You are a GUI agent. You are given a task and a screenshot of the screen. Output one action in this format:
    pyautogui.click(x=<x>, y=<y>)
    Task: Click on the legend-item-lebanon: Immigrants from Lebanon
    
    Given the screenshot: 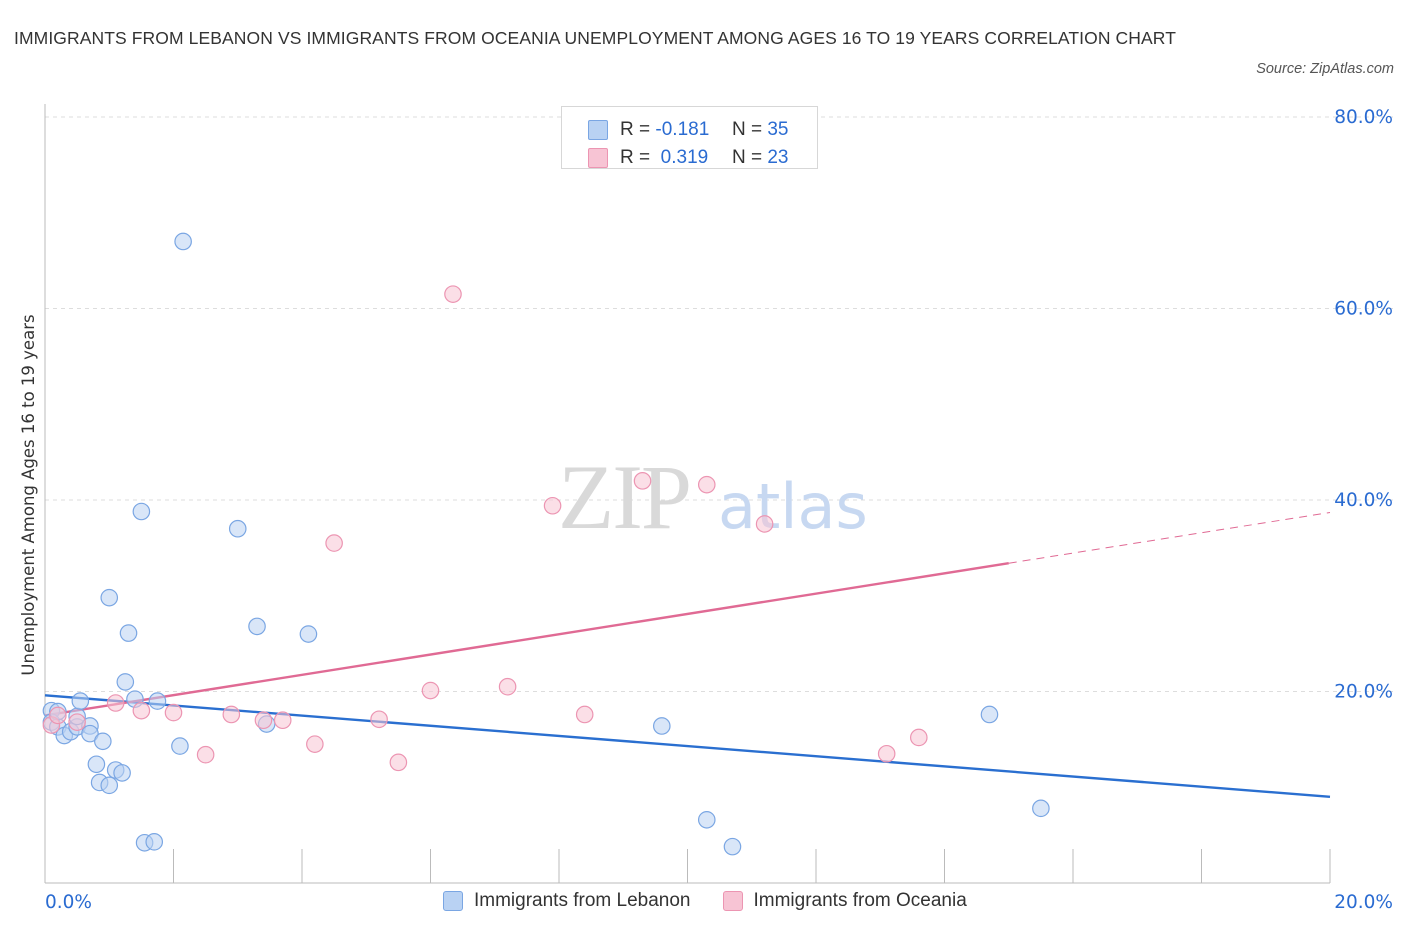 What is the action you would take?
    pyautogui.click(x=567, y=901)
    